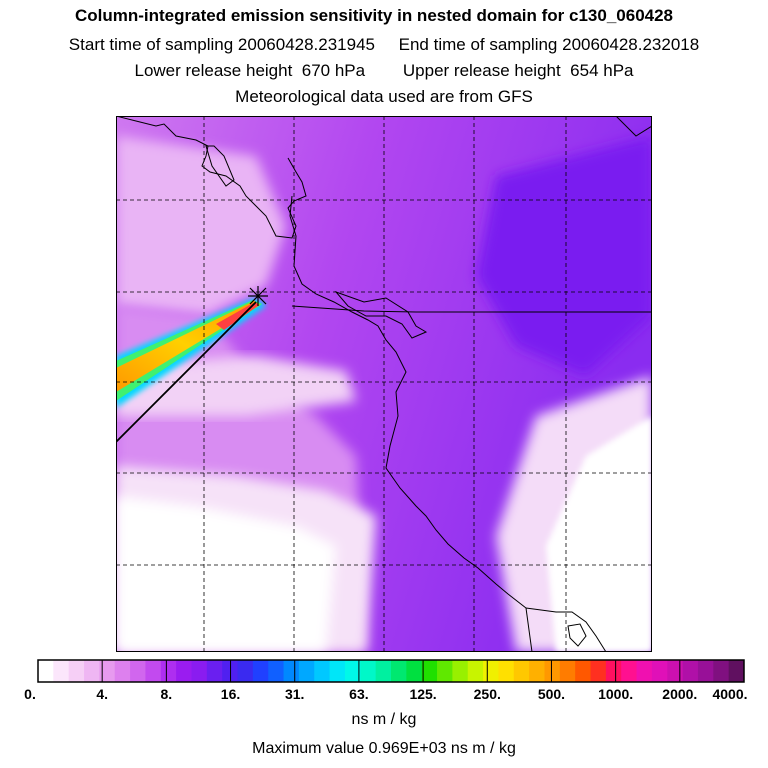  What do you see at coordinates (564, 256) in the screenshot?
I see `field-high-east` at bounding box center [564, 256].